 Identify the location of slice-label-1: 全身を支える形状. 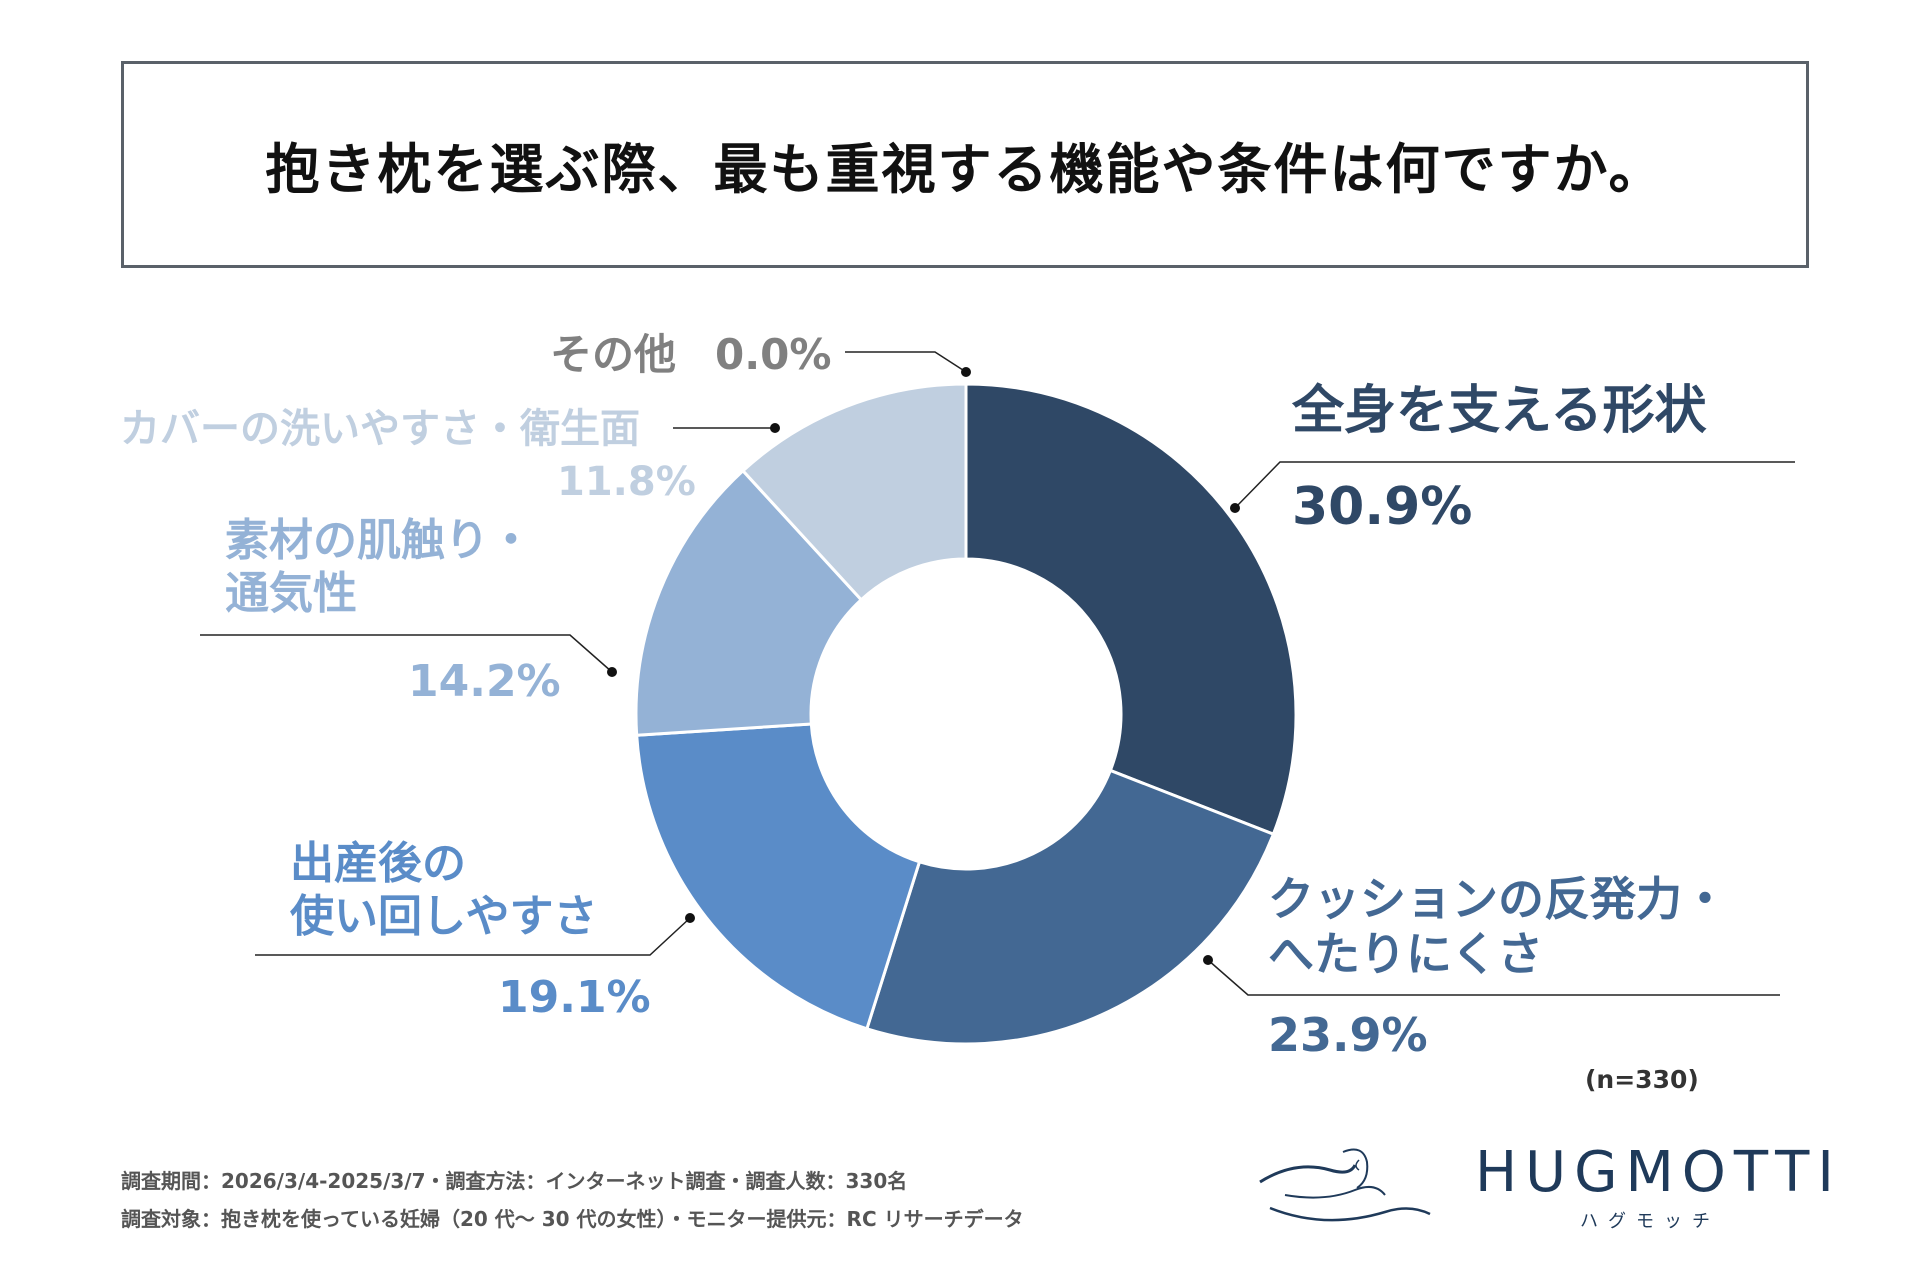
(1499, 411).